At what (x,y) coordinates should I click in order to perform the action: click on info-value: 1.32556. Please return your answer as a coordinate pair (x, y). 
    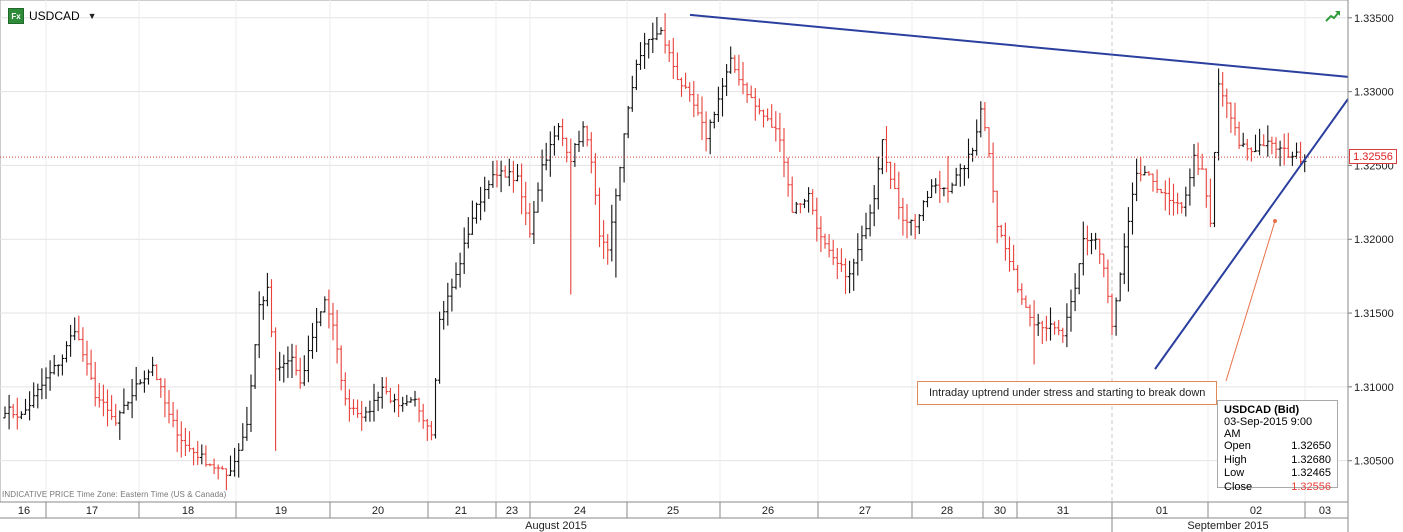
    Looking at the image, I should click on (1311, 486).